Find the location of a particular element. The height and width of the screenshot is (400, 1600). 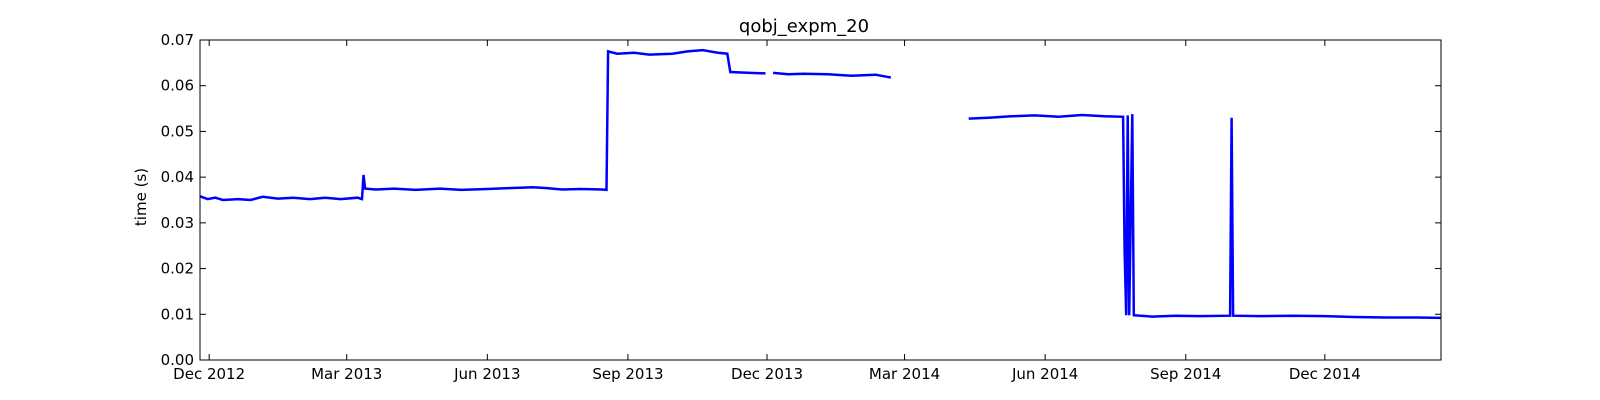

y-tick-label: 0.05 is located at coordinates (177, 131).